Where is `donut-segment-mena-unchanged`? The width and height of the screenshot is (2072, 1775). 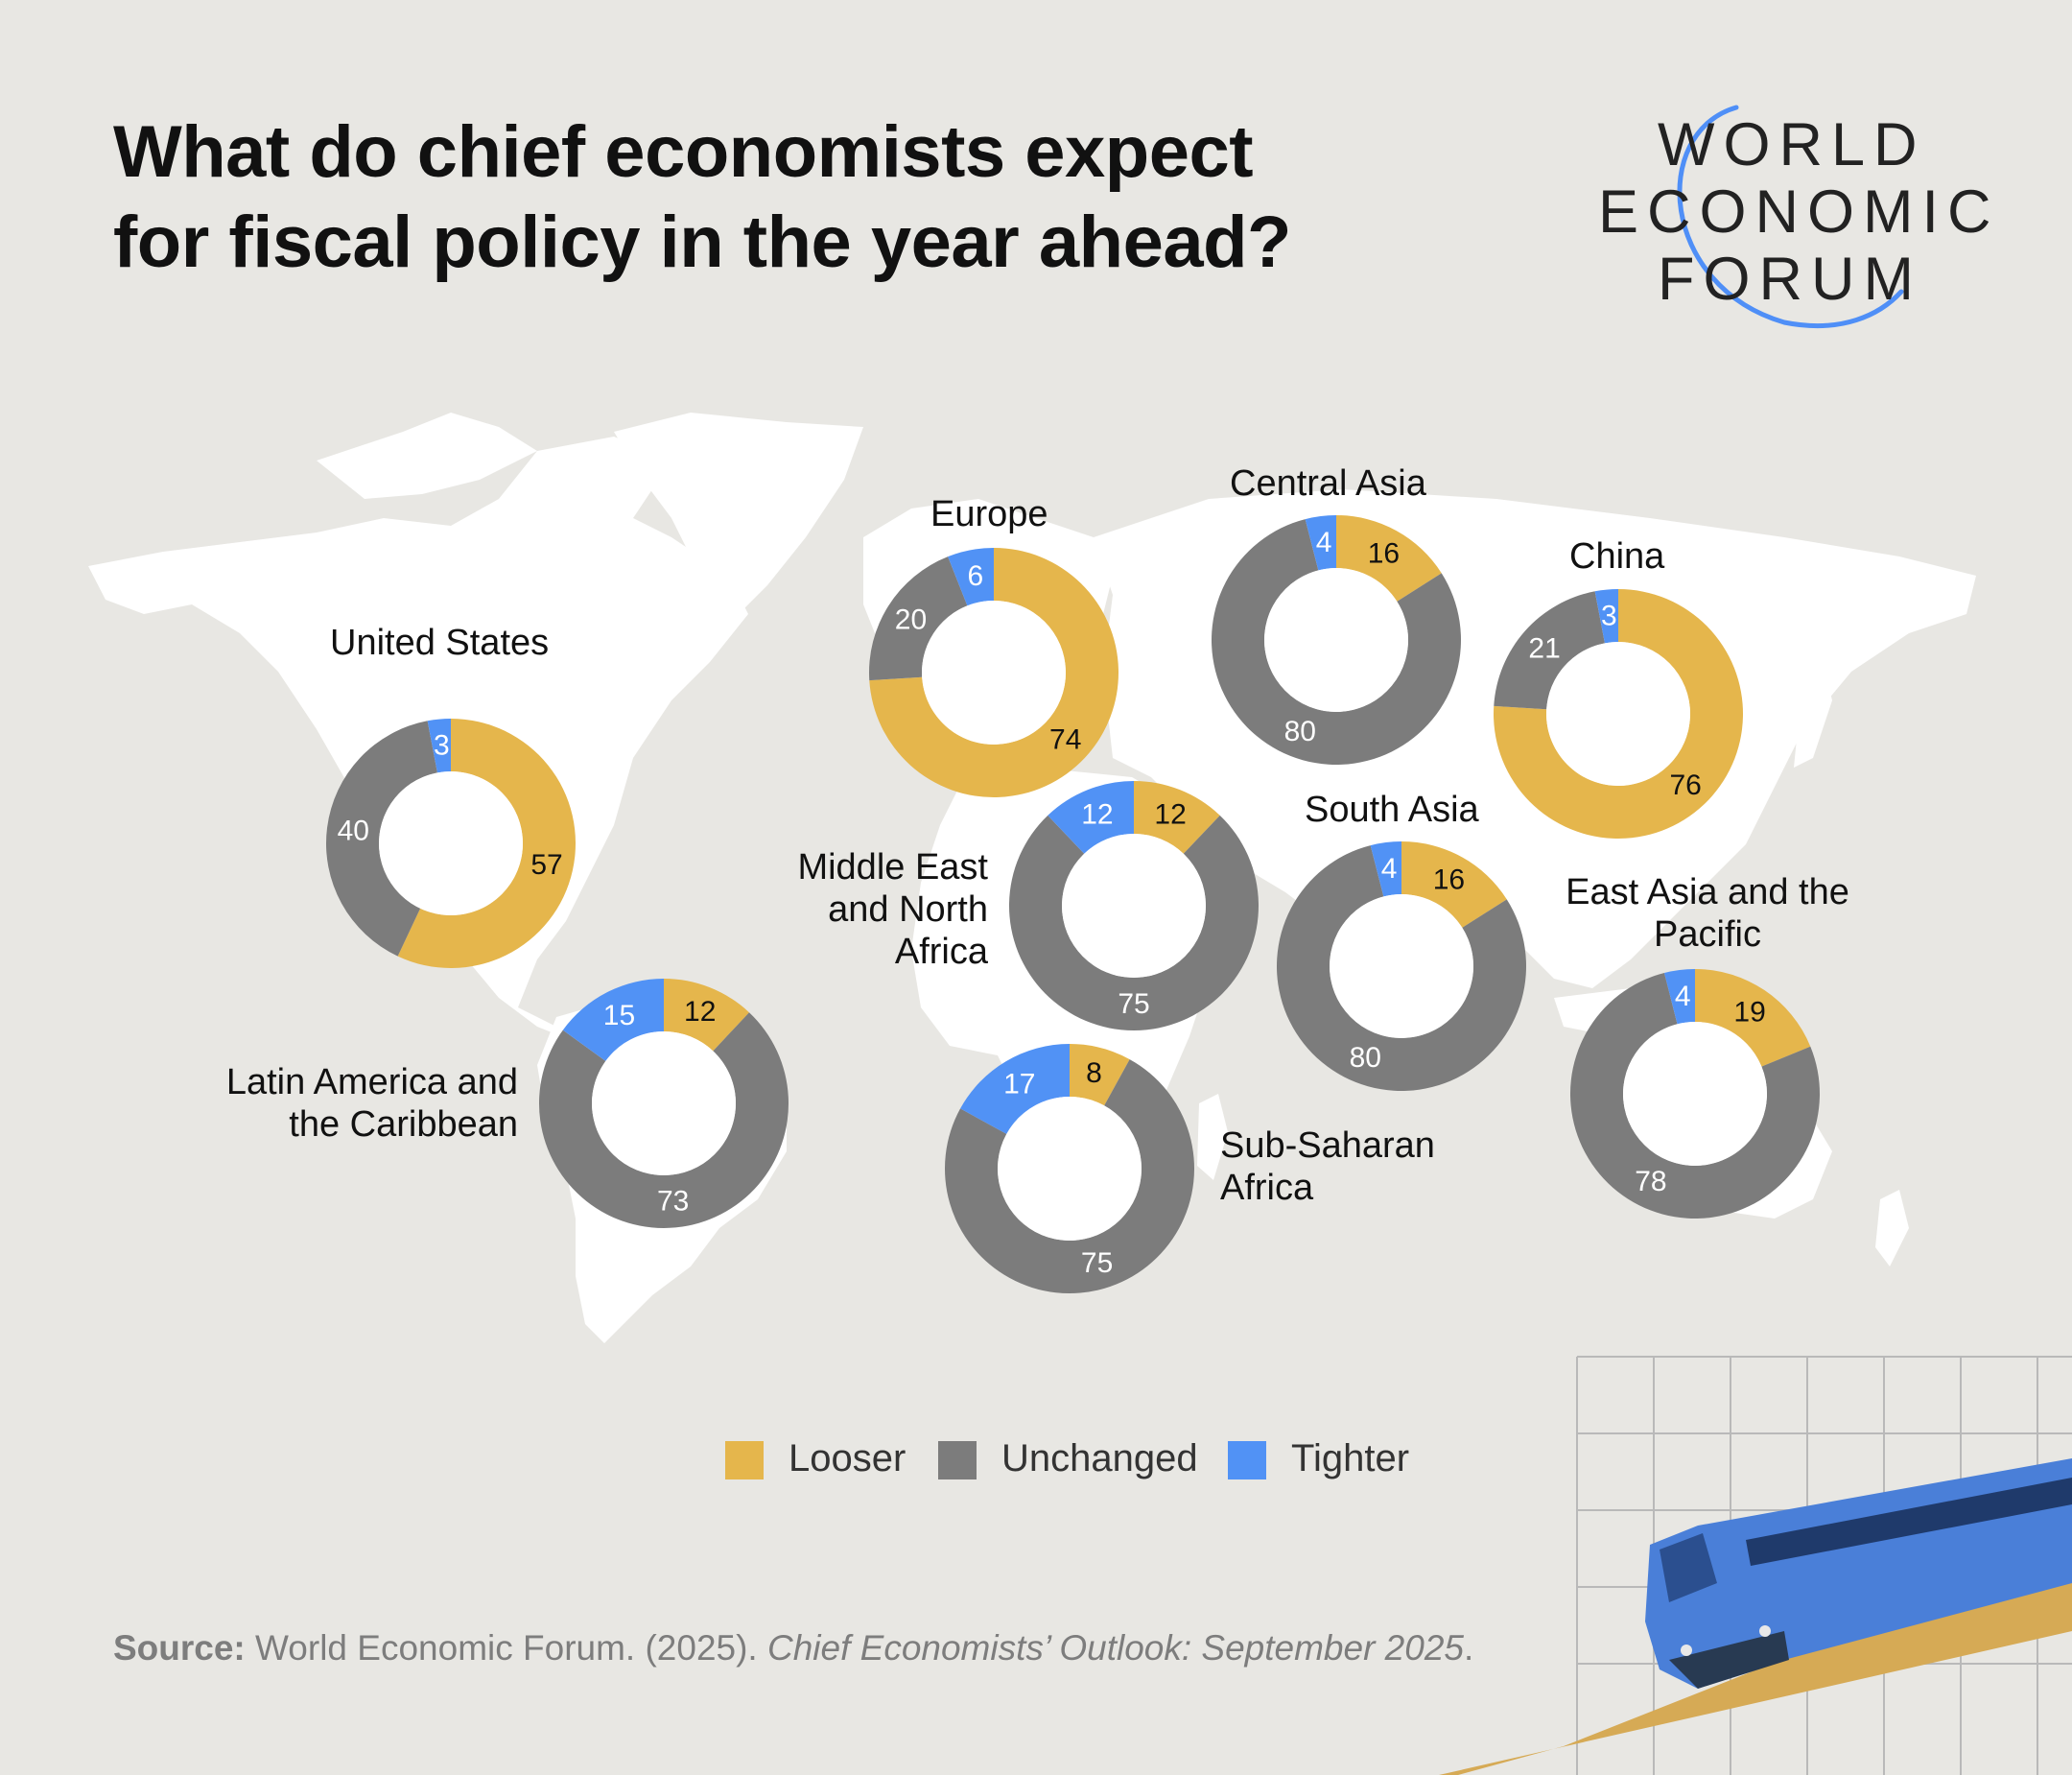 donut-segment-mena-unchanged is located at coordinates (1134, 922).